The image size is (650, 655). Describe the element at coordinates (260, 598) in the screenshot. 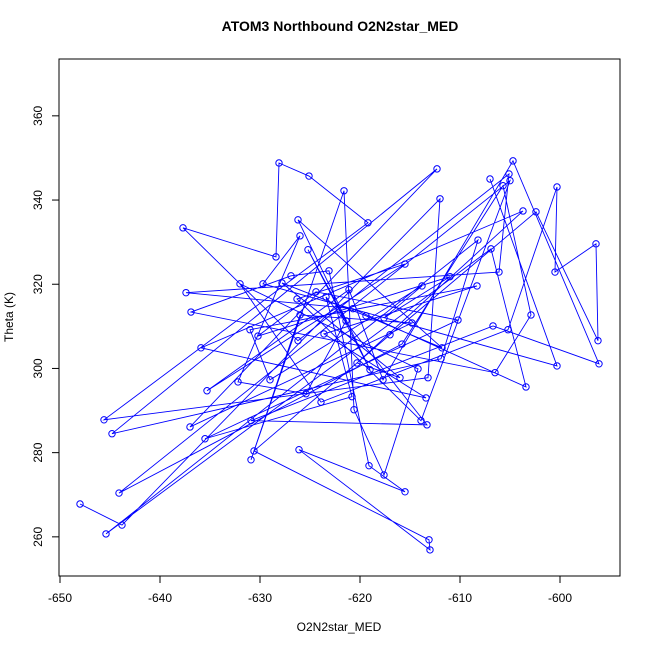

I see `x-tick-label: -630` at that location.